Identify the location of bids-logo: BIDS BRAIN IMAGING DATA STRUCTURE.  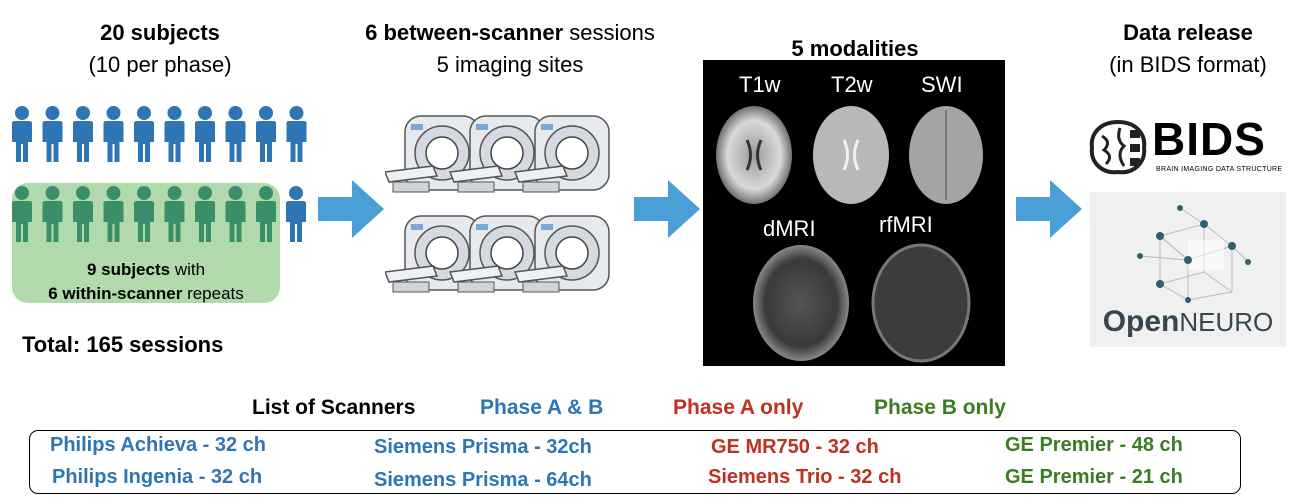
(1188, 151).